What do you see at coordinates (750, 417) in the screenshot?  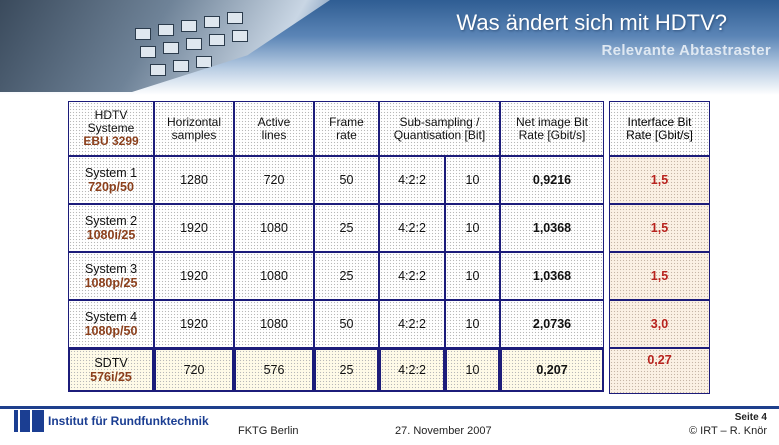 I see `page-number: Seite 4` at bounding box center [750, 417].